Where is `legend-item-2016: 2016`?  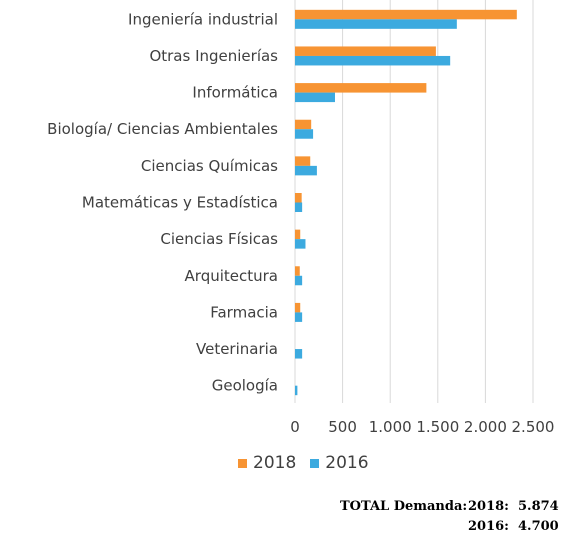
legend-item-2016: 2016 is located at coordinates (339, 463).